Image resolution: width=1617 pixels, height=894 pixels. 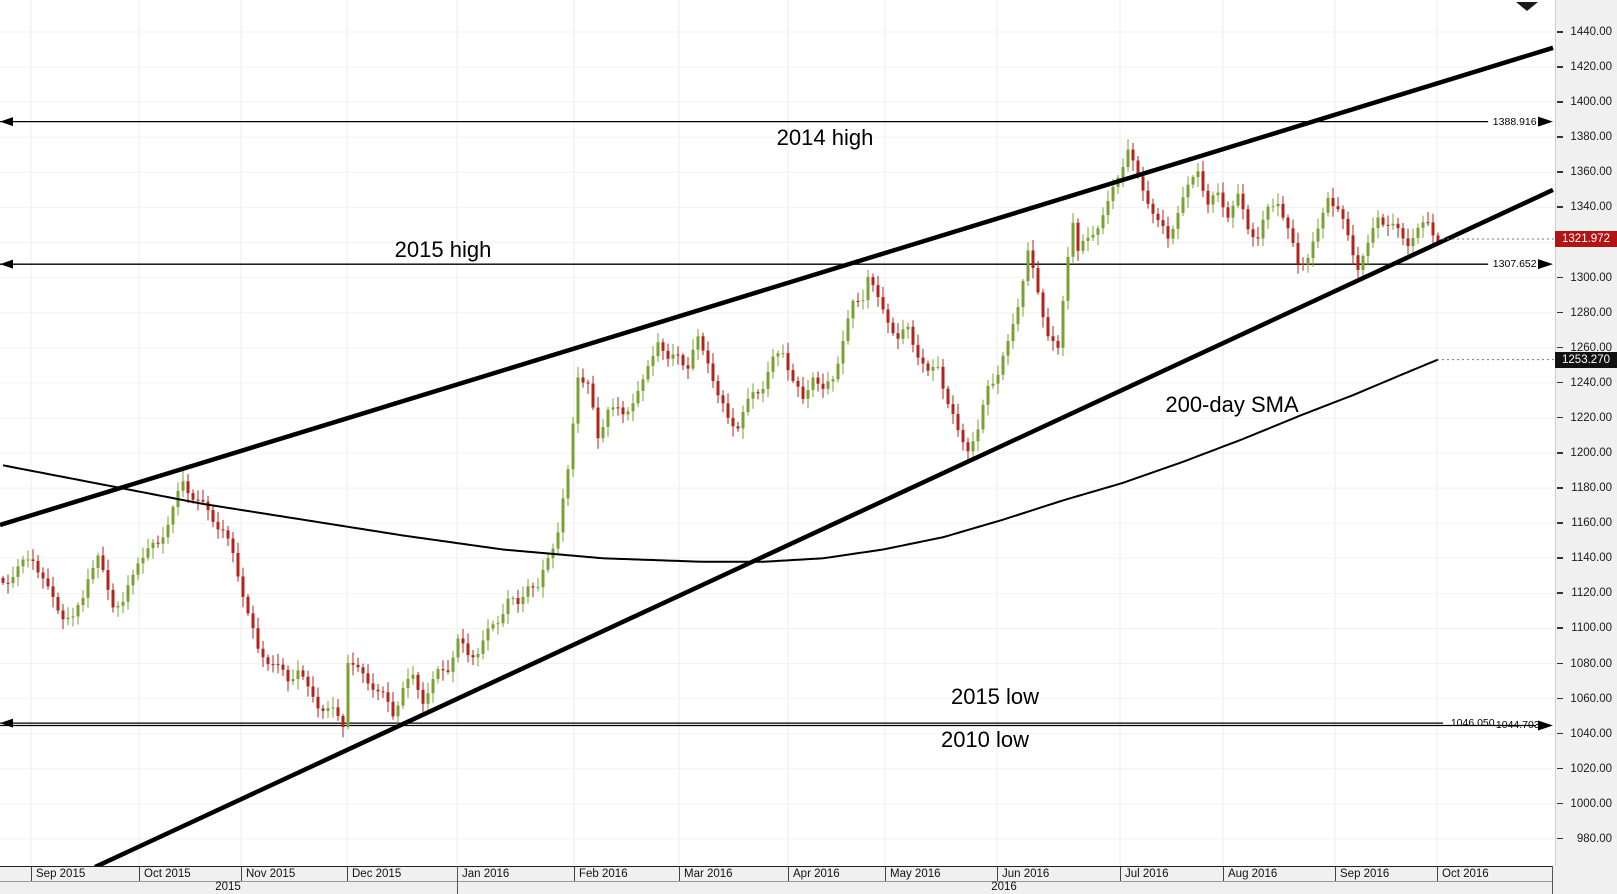 I want to click on chart-scroll-indicator-icon, so click(x=1527, y=6).